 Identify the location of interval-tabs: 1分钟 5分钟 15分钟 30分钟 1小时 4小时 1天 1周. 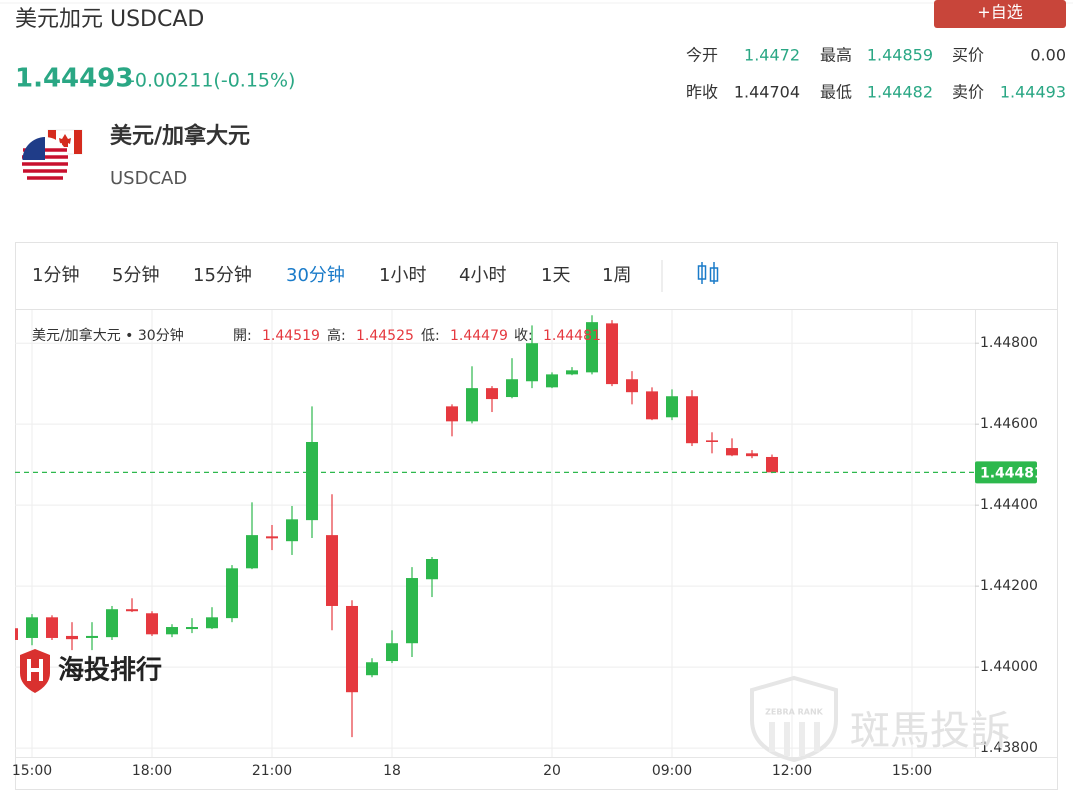
(331, 275).